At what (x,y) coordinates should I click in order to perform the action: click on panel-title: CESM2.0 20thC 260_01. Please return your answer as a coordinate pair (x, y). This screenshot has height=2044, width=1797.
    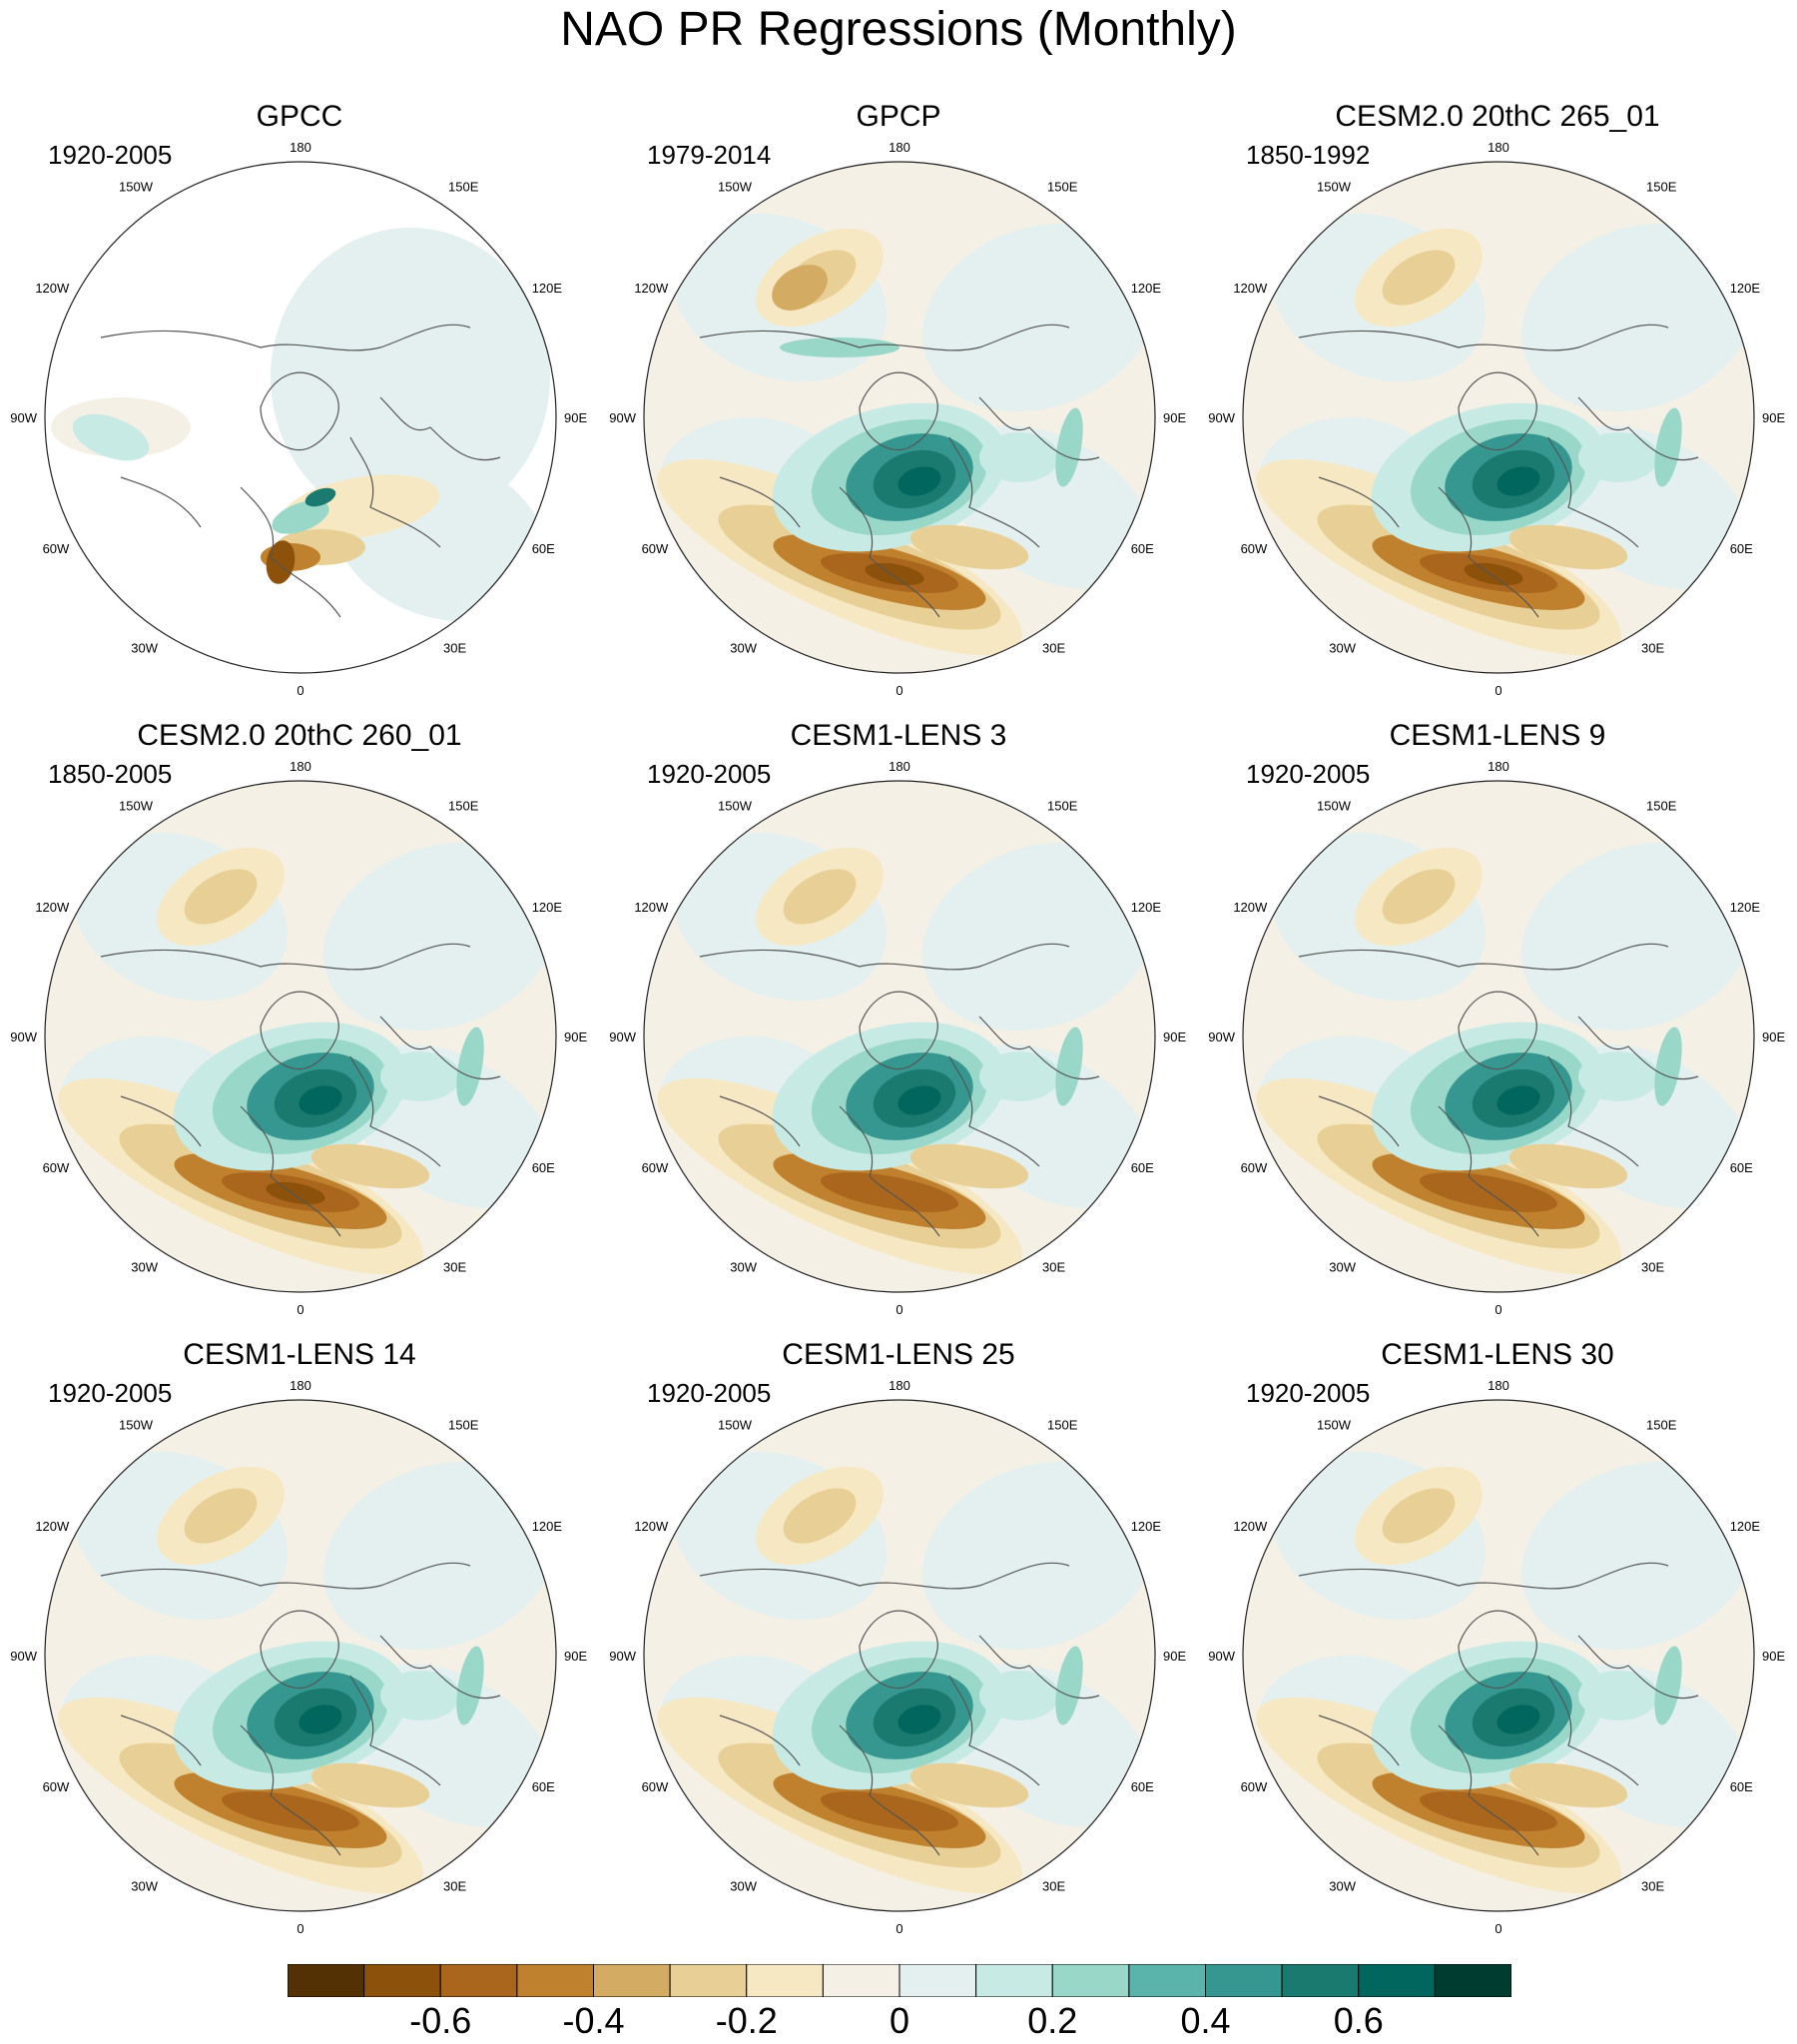
    Looking at the image, I should click on (299, 735).